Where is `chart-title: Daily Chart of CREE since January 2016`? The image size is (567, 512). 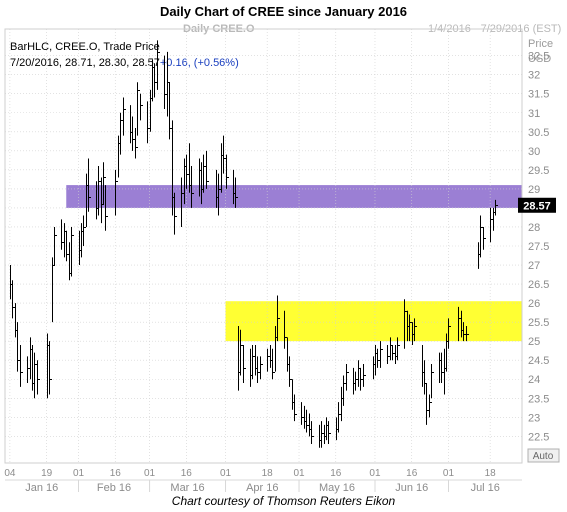 chart-title: Daily Chart of CREE since January 2016 is located at coordinates (283, 11).